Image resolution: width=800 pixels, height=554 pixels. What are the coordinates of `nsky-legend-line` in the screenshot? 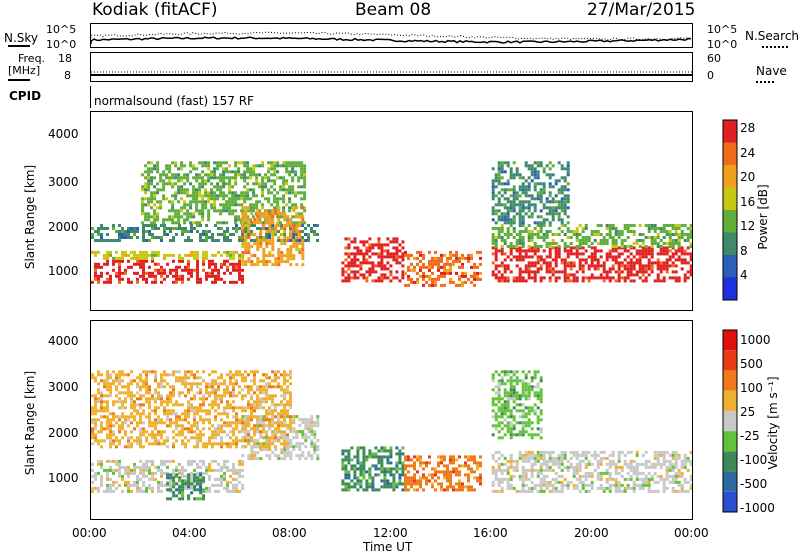 It's located at (19, 46).